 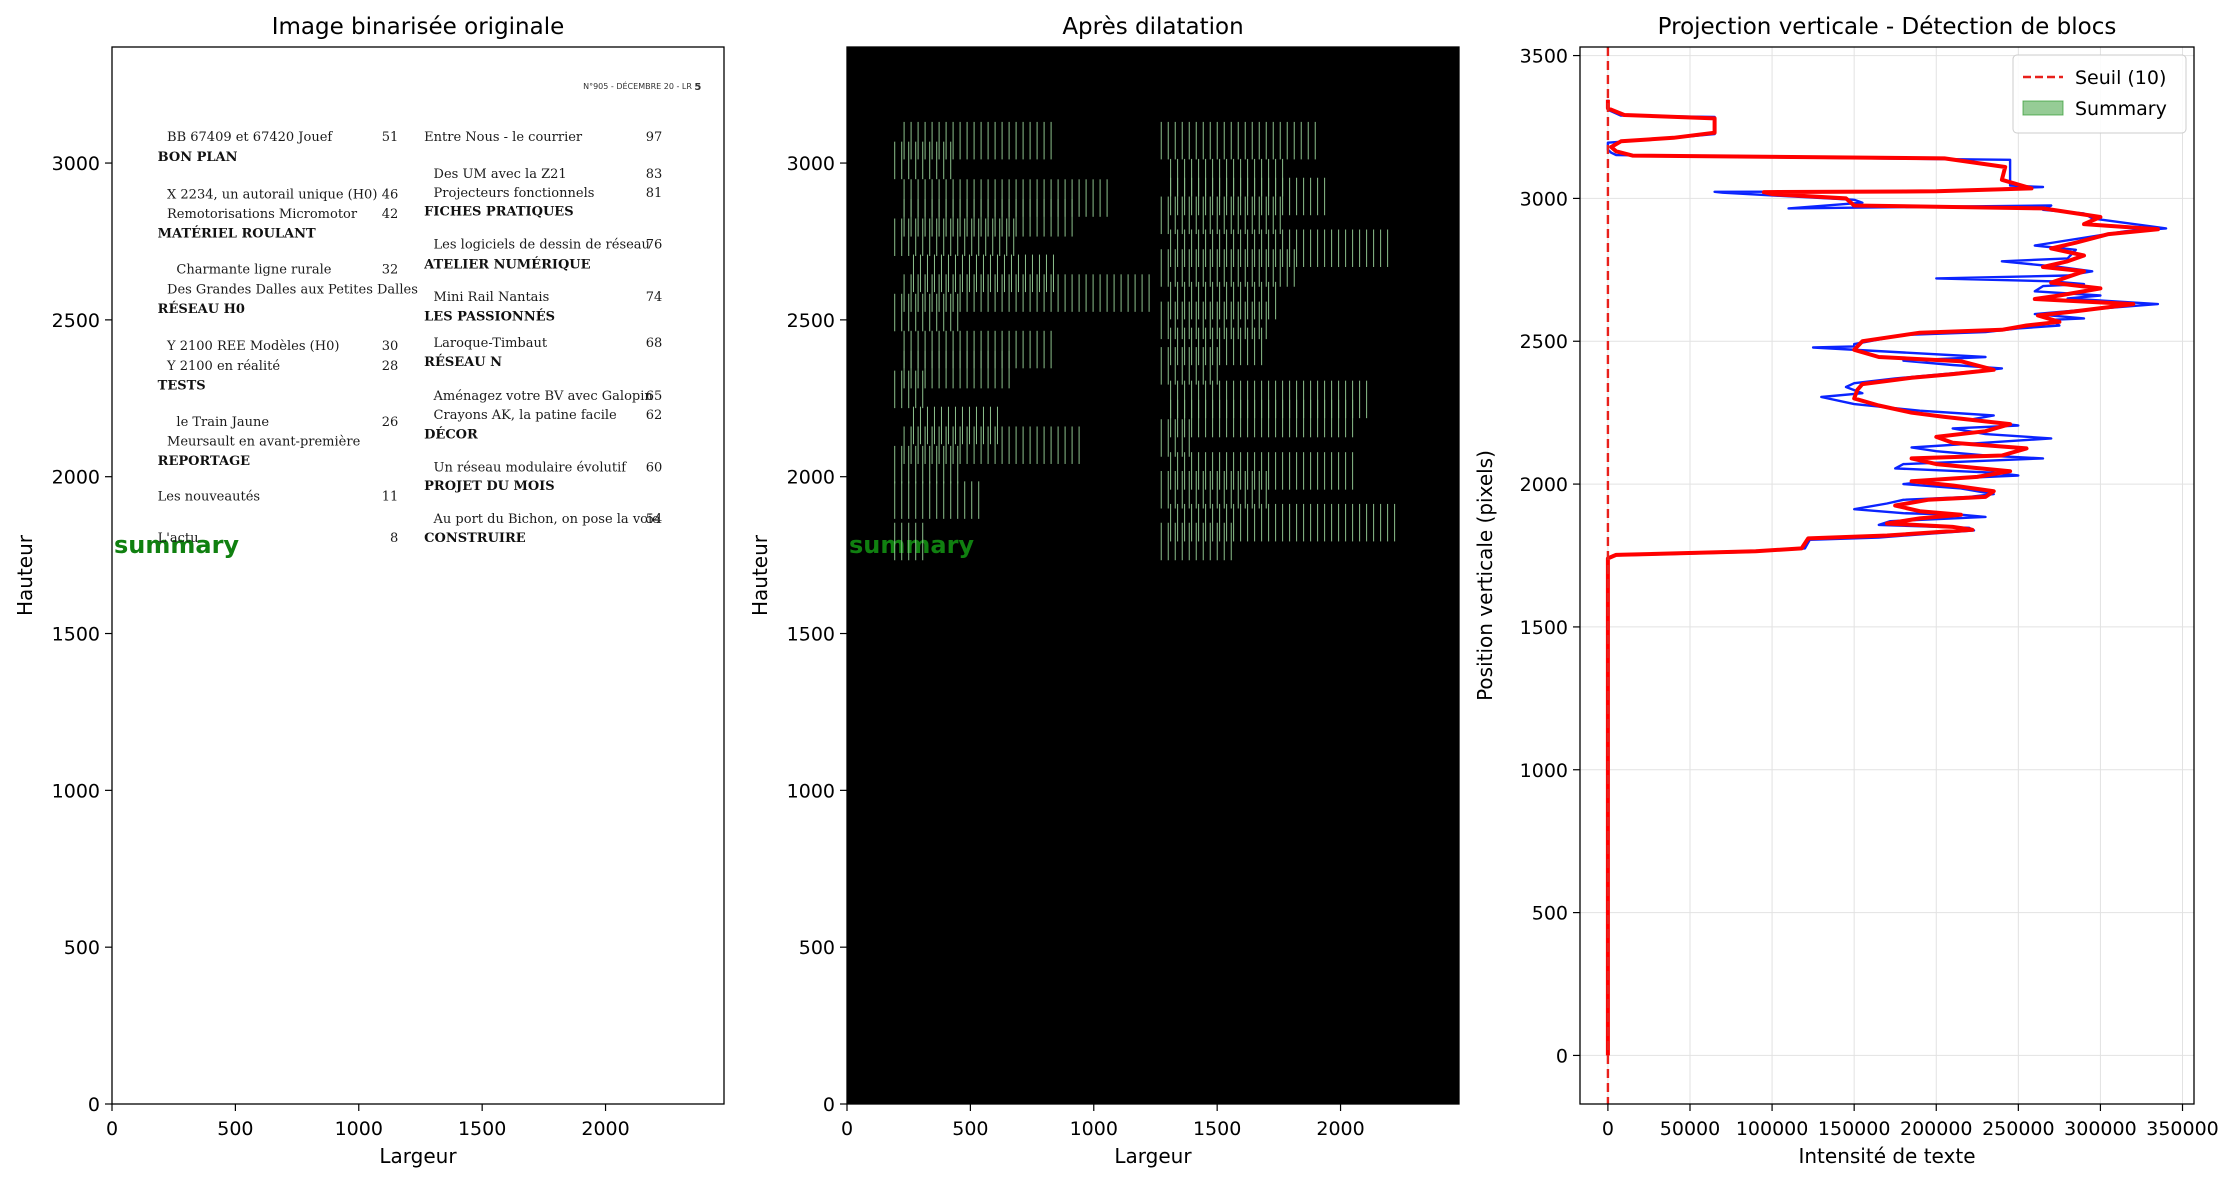 What do you see at coordinates (272, 194) in the screenshot?
I see `toc-entry: X 2234, un autorail unique (H0)` at bounding box center [272, 194].